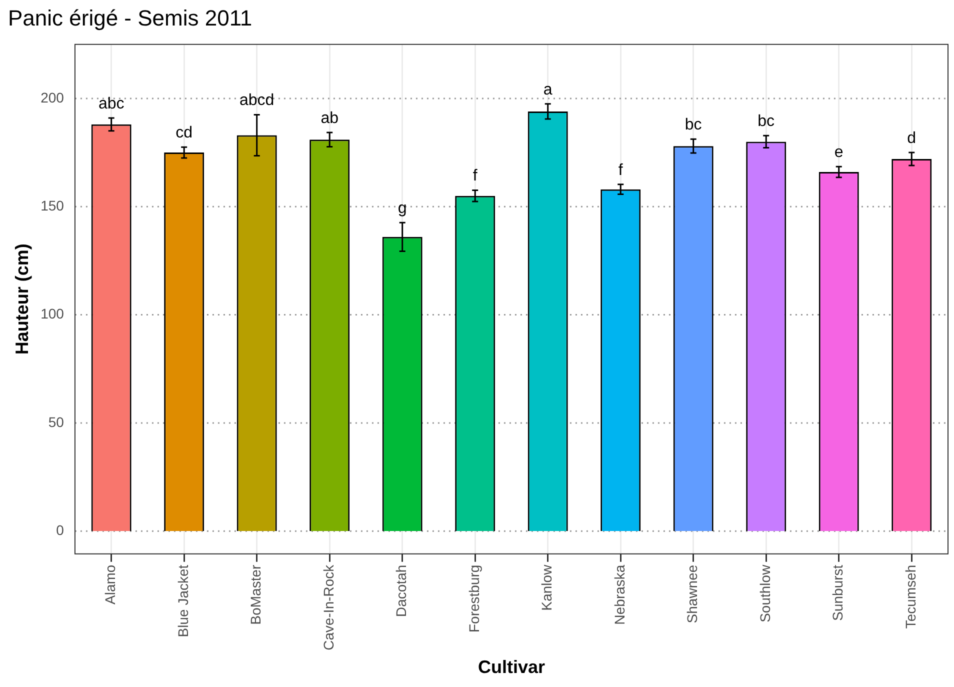 Image resolution: width=954 pixels, height=687 pixels. I want to click on x-tick-label: Dacotah, so click(401, 590).